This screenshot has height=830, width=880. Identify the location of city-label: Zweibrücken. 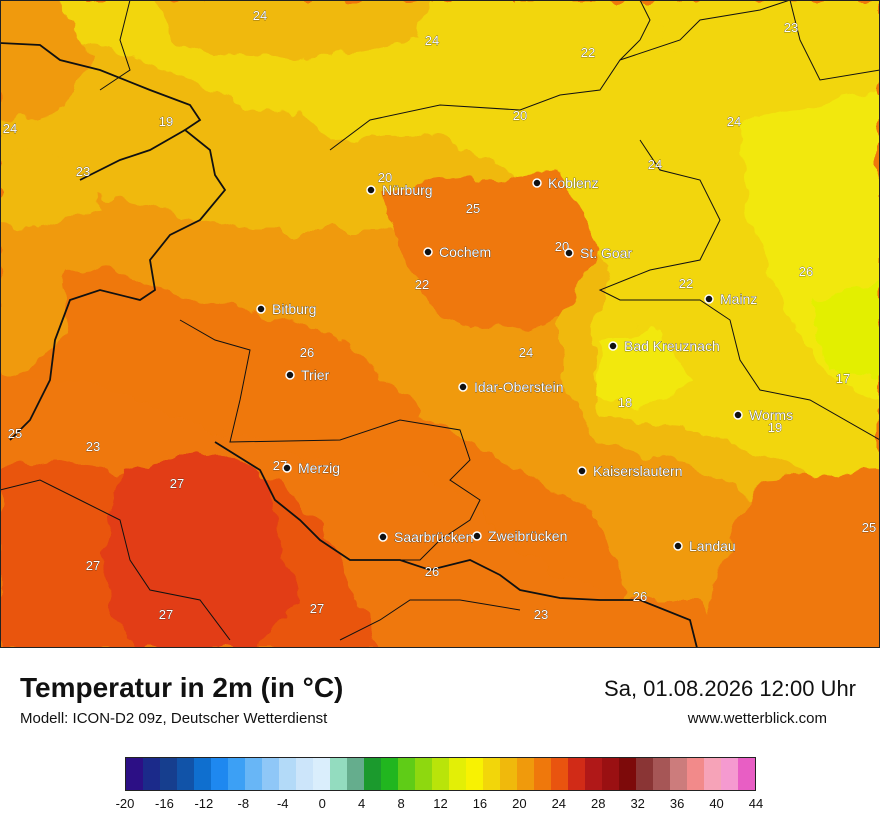
(527, 536).